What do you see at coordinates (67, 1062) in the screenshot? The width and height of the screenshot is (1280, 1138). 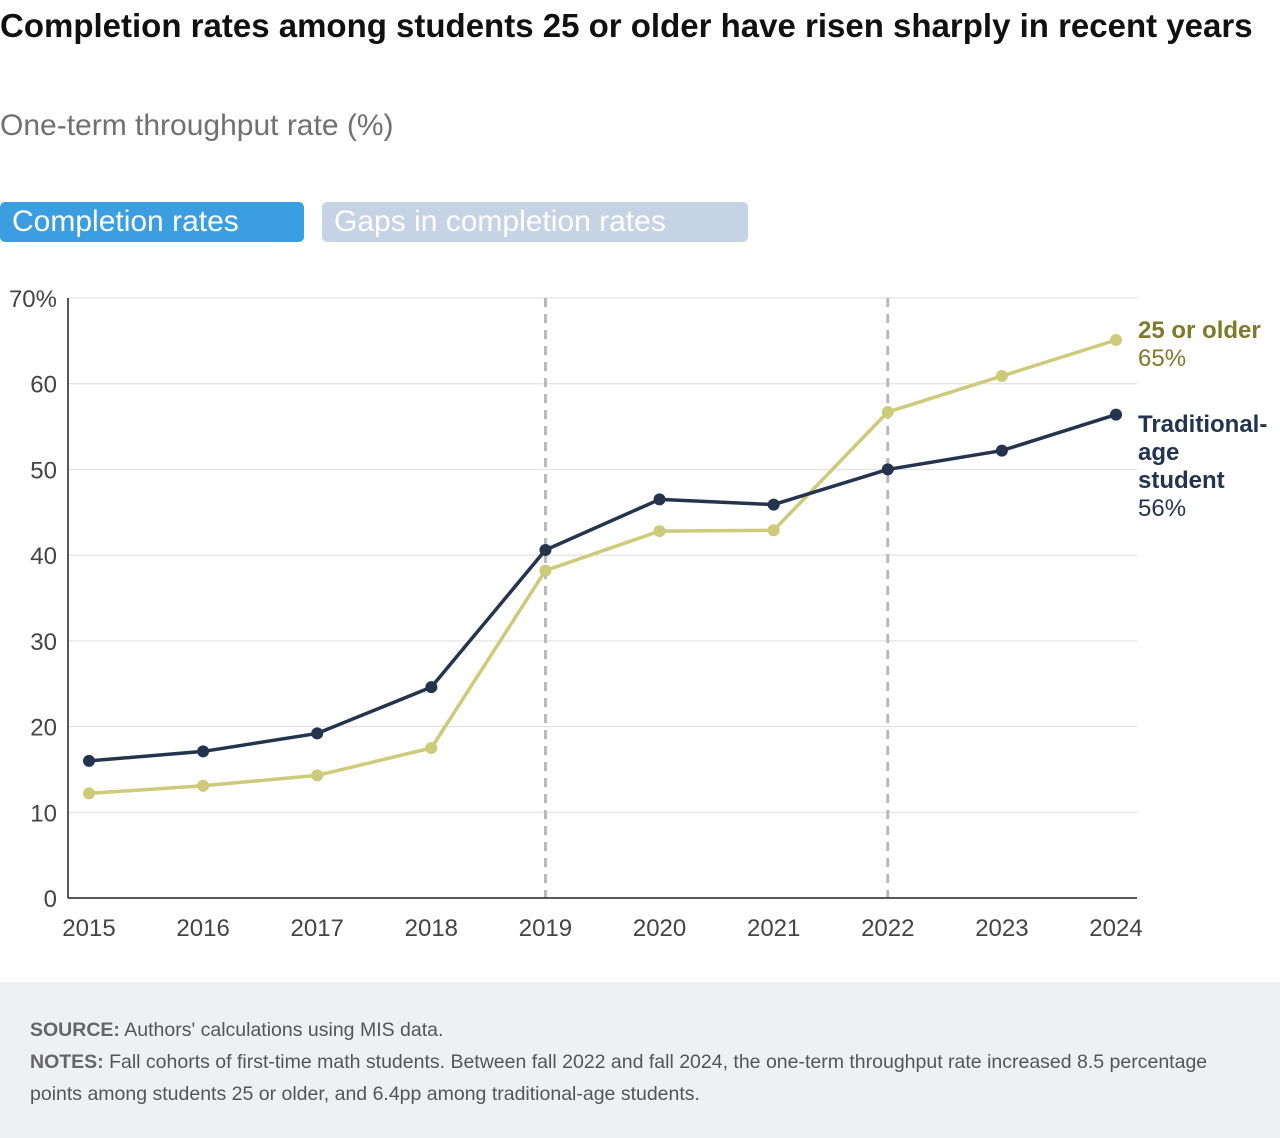 I see `notes-label: NOTES:` at bounding box center [67, 1062].